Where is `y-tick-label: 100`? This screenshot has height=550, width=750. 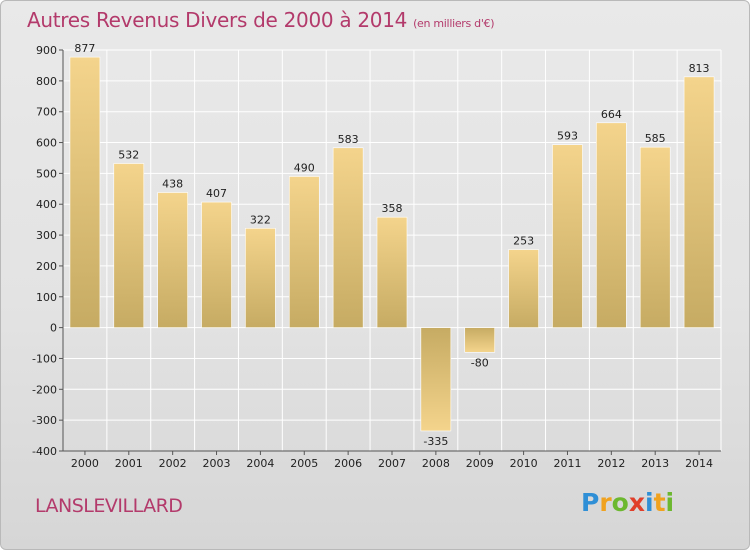 y-tick-label: 100 is located at coordinates (46, 297).